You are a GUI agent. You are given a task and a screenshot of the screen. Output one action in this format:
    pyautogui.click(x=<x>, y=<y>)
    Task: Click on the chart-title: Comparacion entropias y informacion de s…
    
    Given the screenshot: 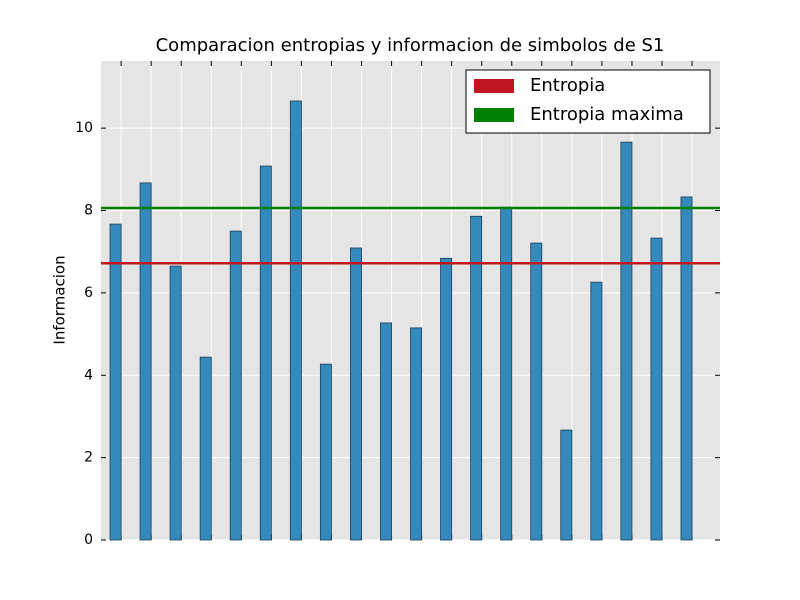 What is the action you would take?
    pyautogui.click(x=410, y=45)
    